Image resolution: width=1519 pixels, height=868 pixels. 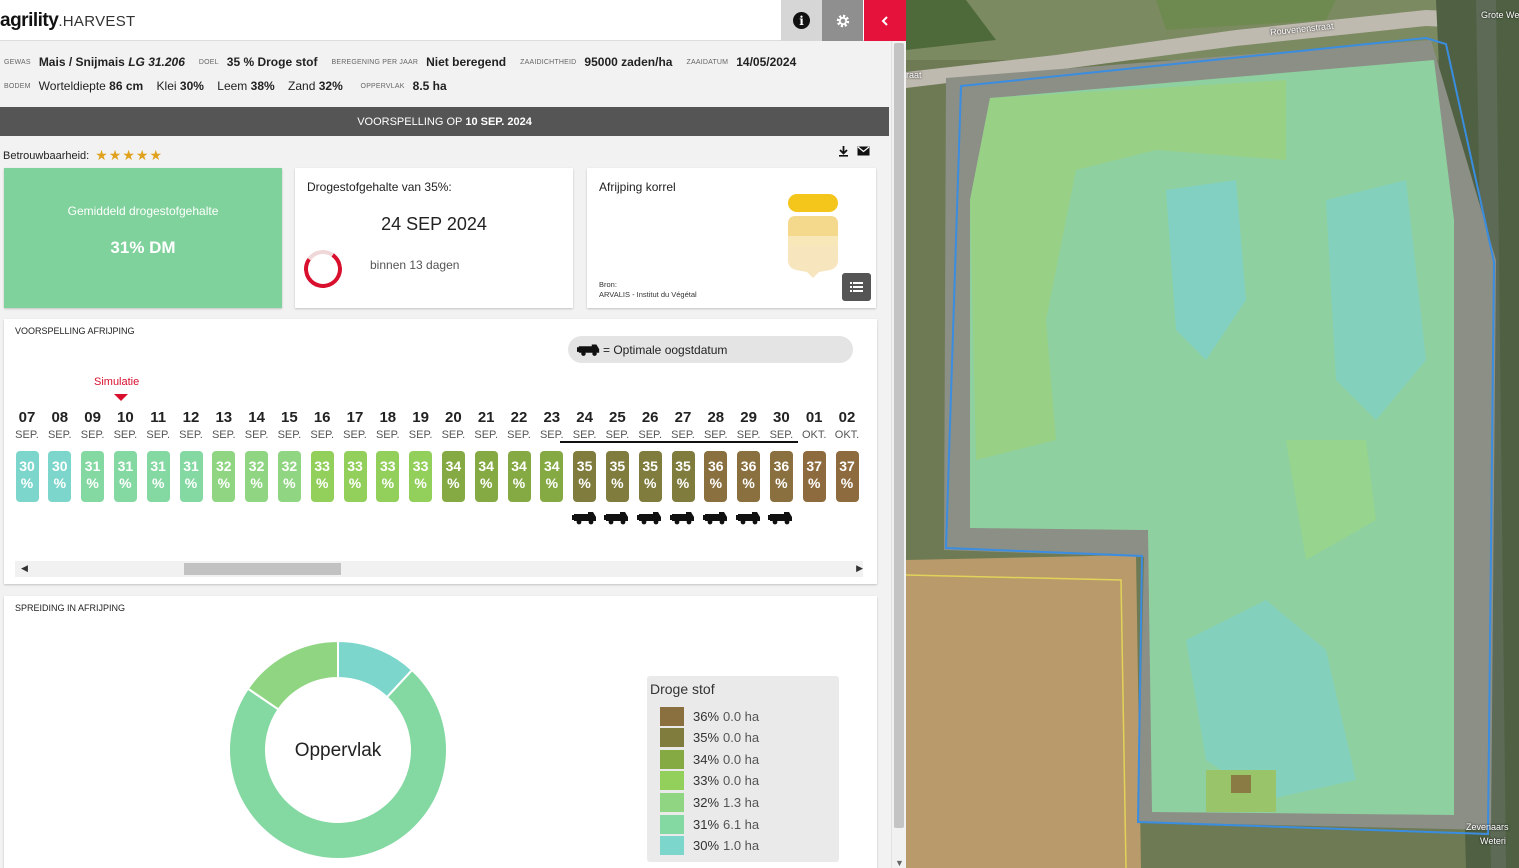 I want to click on day-number: 24, so click(x=584, y=417).